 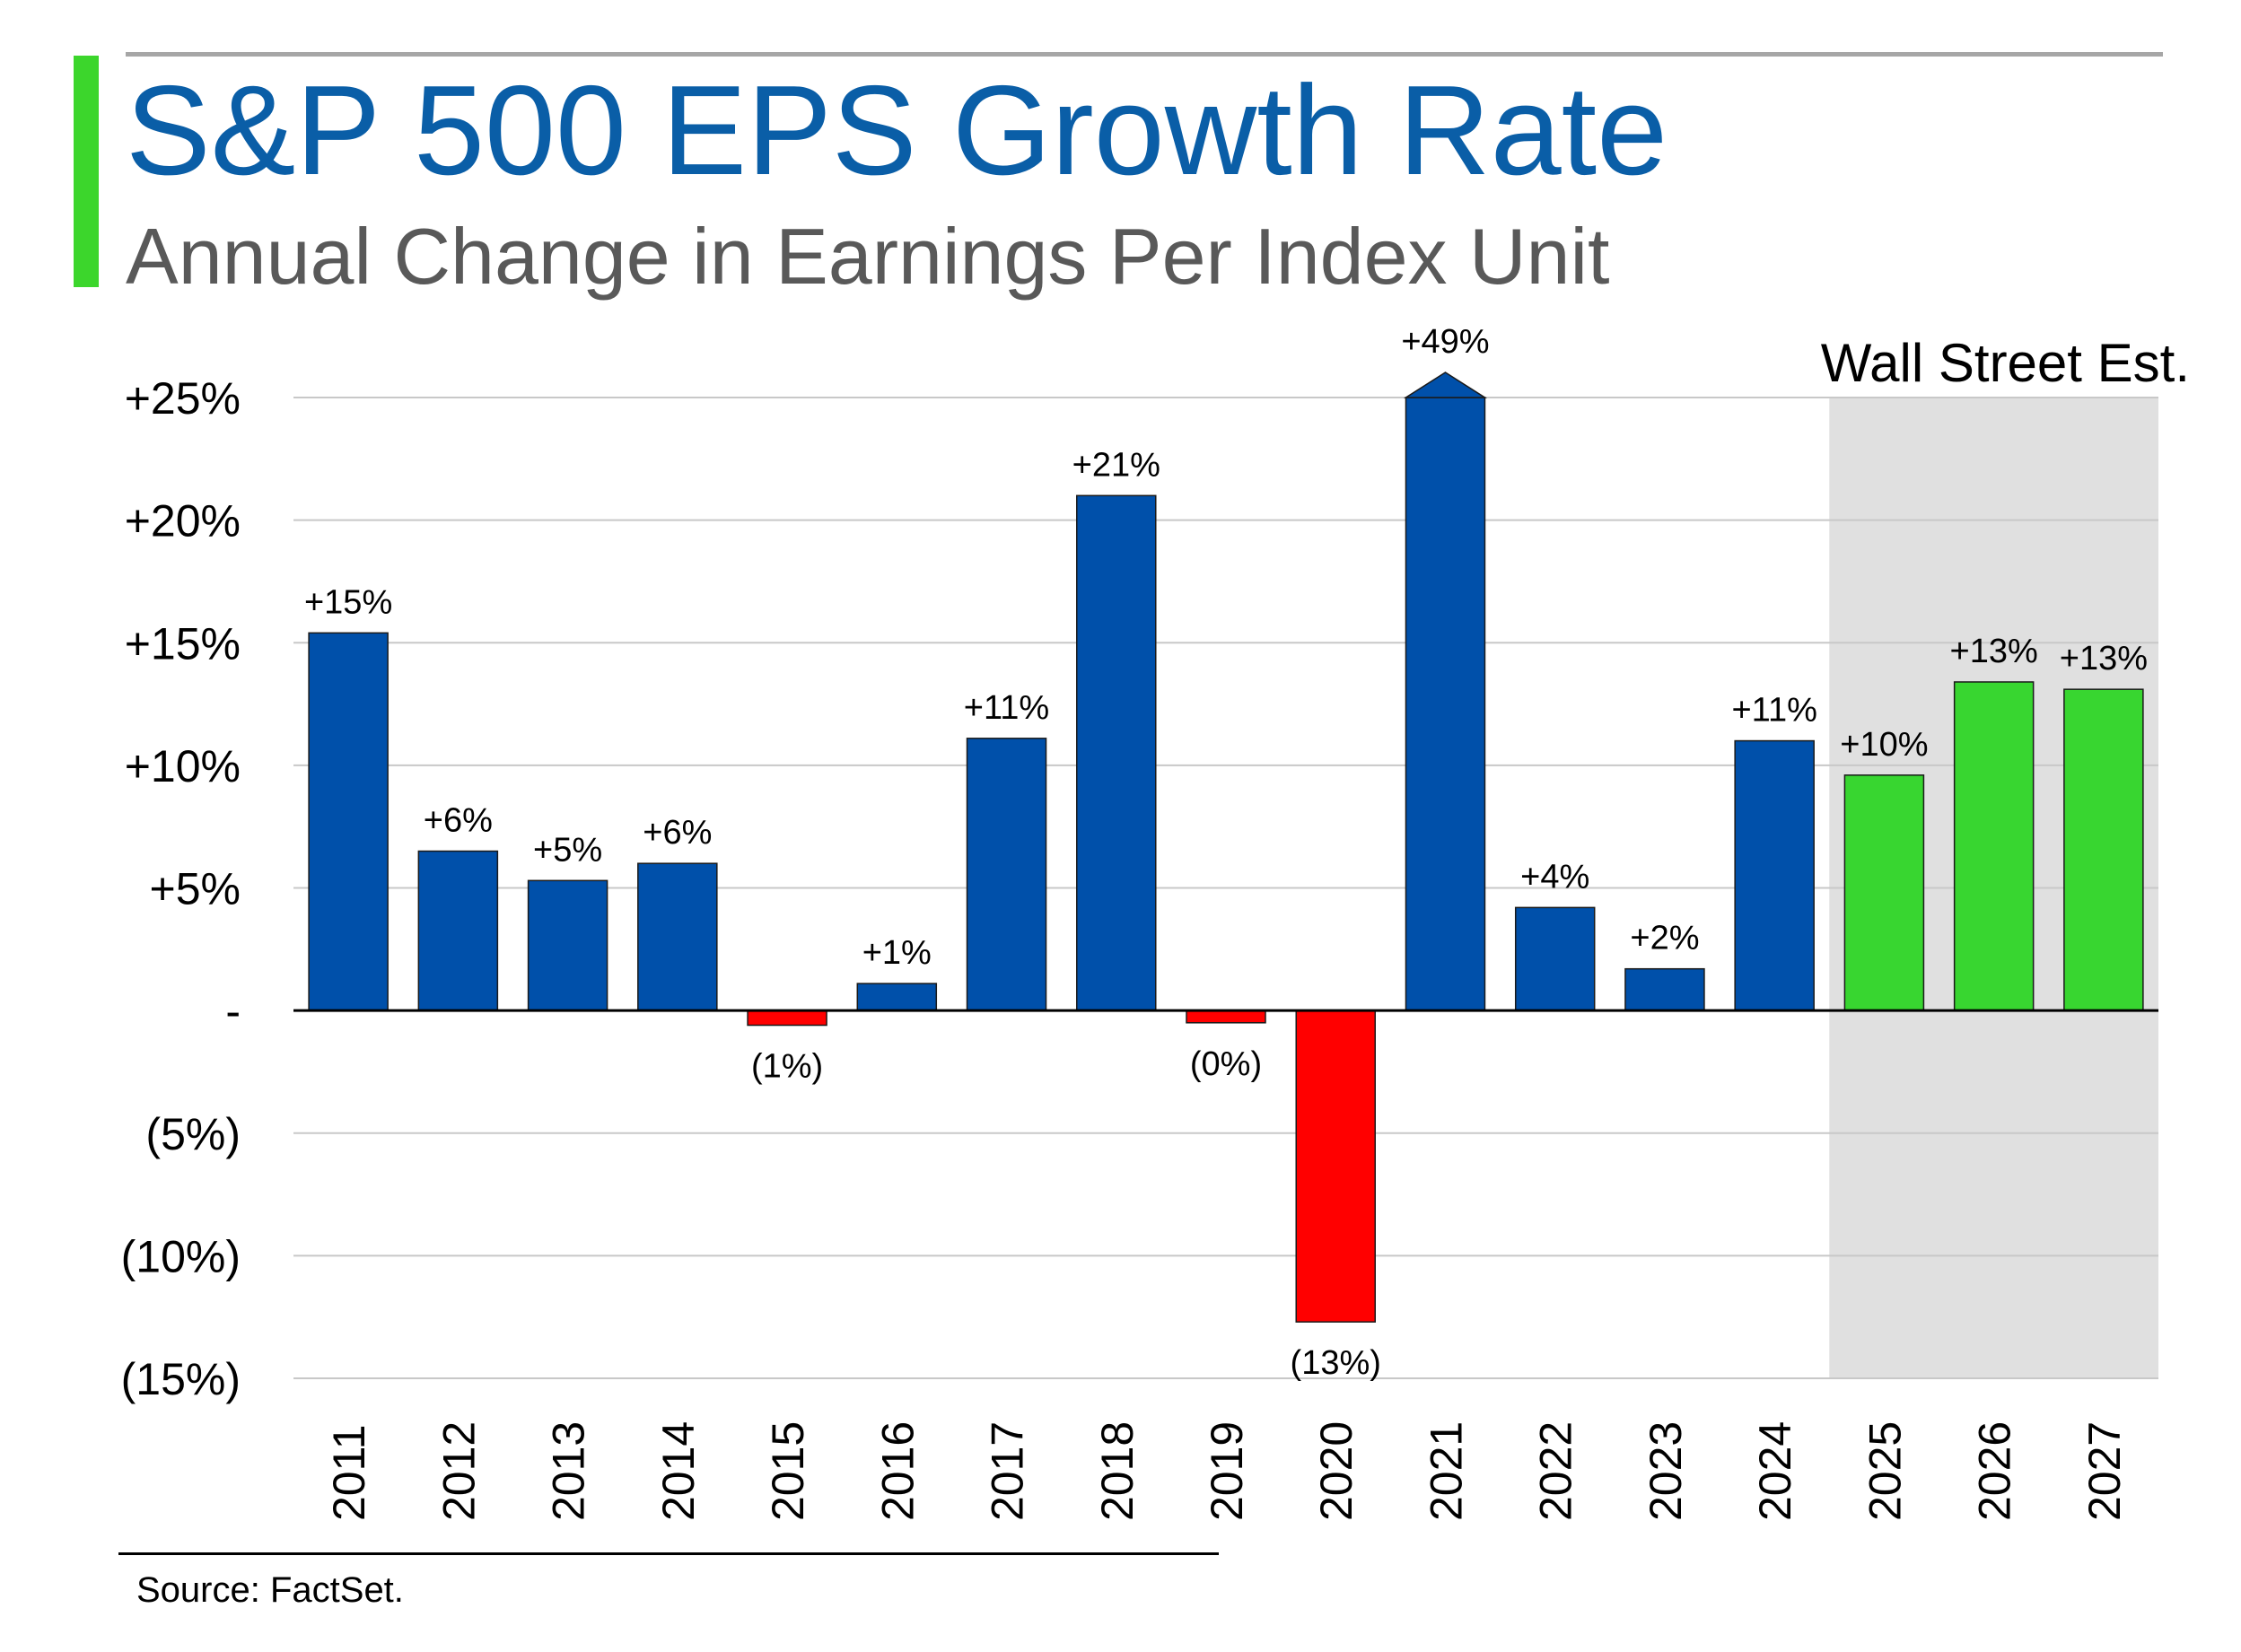 I want to click on data-label-2025: +10%, so click(x=1884, y=745).